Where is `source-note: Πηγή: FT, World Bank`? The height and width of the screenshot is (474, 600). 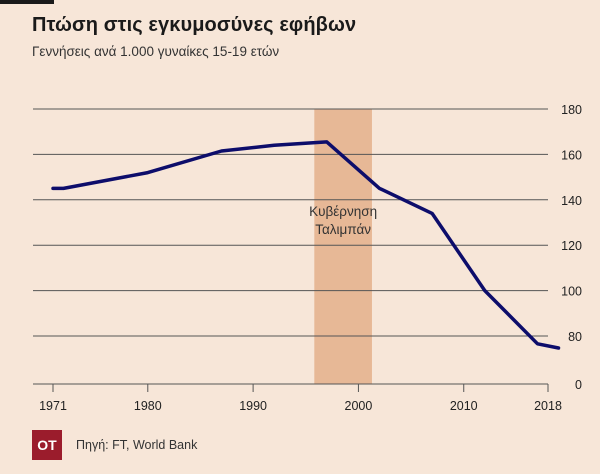 source-note: Πηγή: FT, World Bank is located at coordinates (137, 445).